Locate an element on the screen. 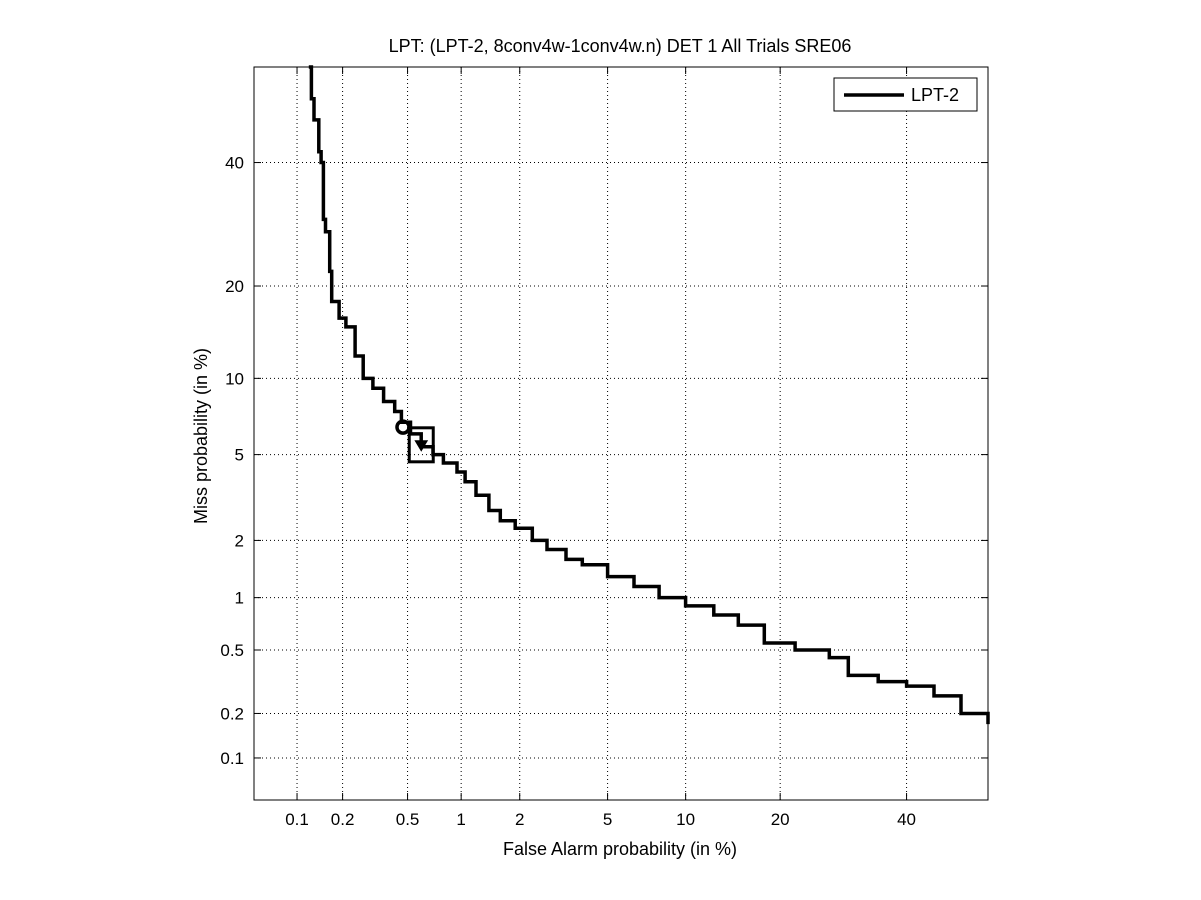 The image size is (1201, 900). actual-dcf-triangle is located at coordinates (421, 446).